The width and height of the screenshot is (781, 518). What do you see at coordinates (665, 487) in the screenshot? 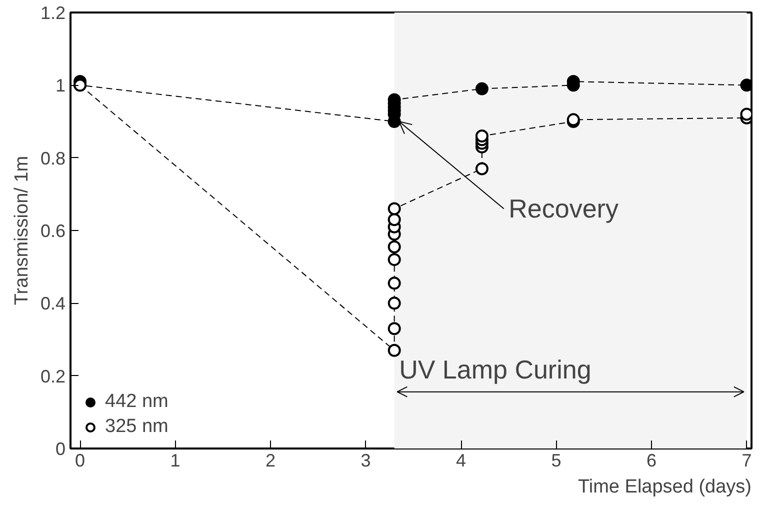
I see `x-axis-title: Time Elapsed (days)` at bounding box center [665, 487].